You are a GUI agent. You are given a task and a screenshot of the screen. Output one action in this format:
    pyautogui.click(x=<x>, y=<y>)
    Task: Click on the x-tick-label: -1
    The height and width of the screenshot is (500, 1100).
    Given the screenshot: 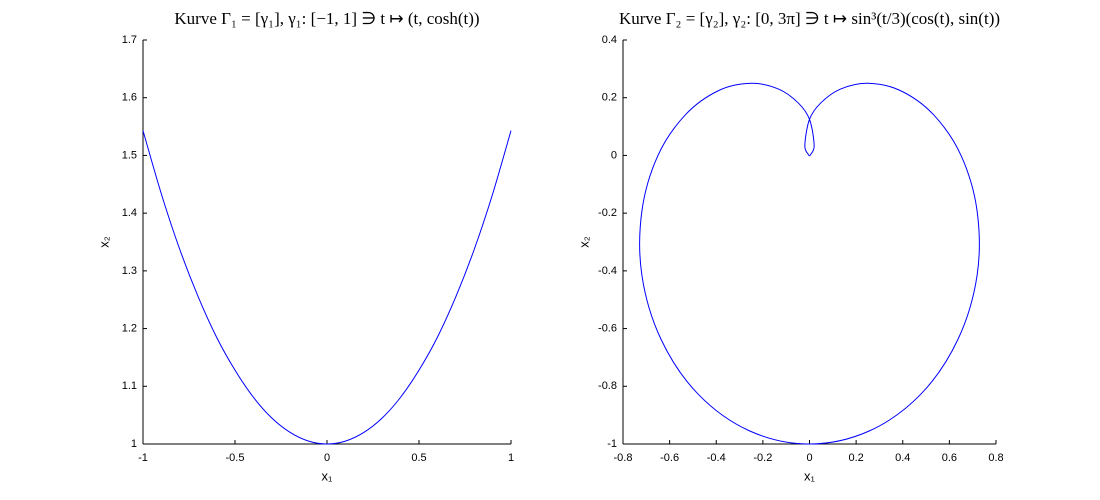 What is the action you would take?
    pyautogui.click(x=143, y=458)
    